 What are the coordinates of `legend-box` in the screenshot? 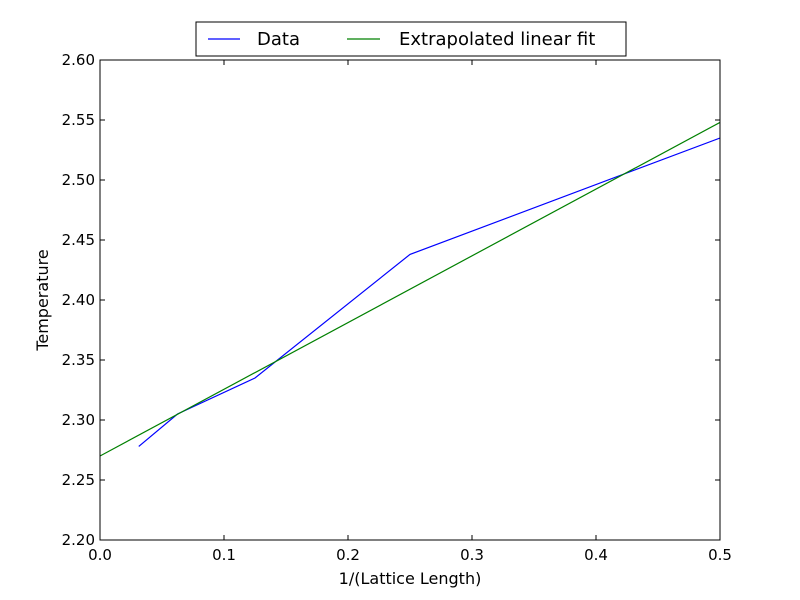 It's located at (411, 39).